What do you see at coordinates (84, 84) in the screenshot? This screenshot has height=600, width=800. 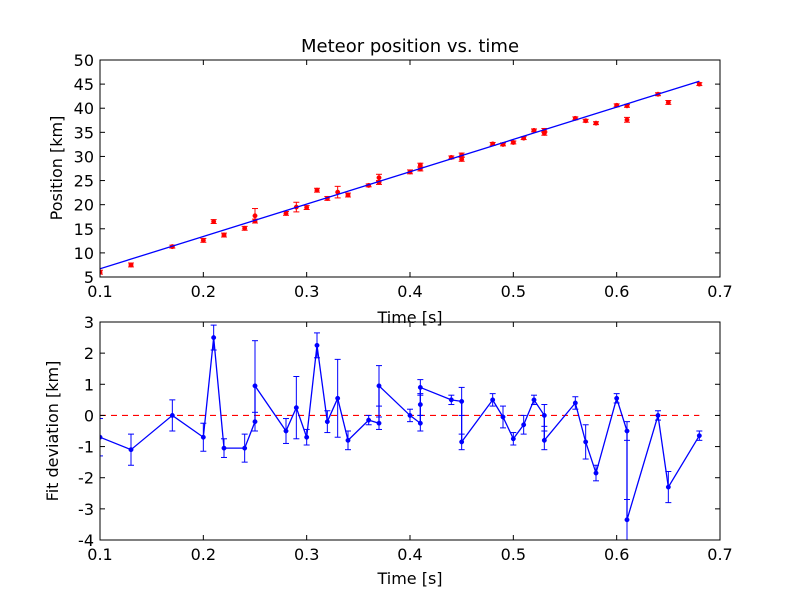 I see `y-tick-label: 45` at bounding box center [84, 84].